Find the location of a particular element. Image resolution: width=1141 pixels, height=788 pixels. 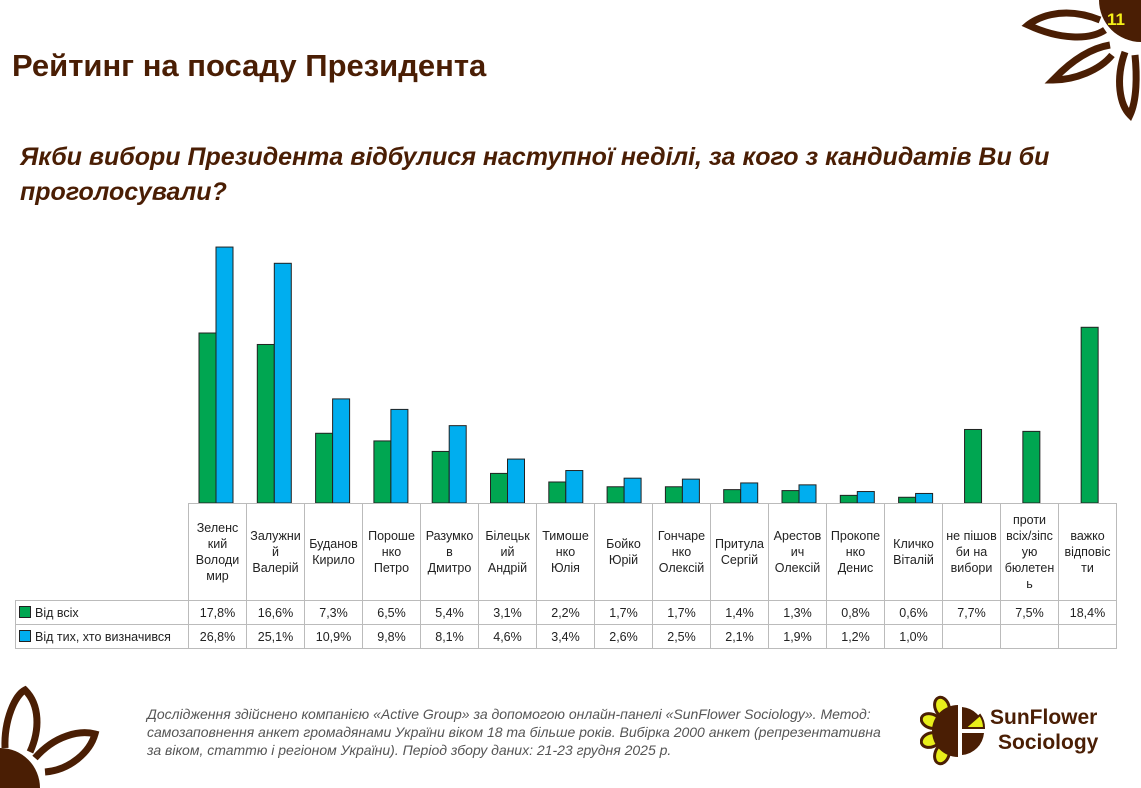

data-label: 17,8% is located at coordinates (217, 612).